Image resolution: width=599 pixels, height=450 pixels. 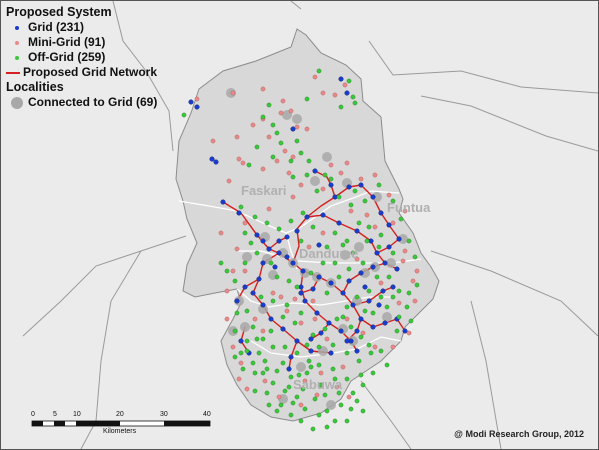 I want to click on place-label-sabuwa: Sabuwa, so click(x=318, y=384).